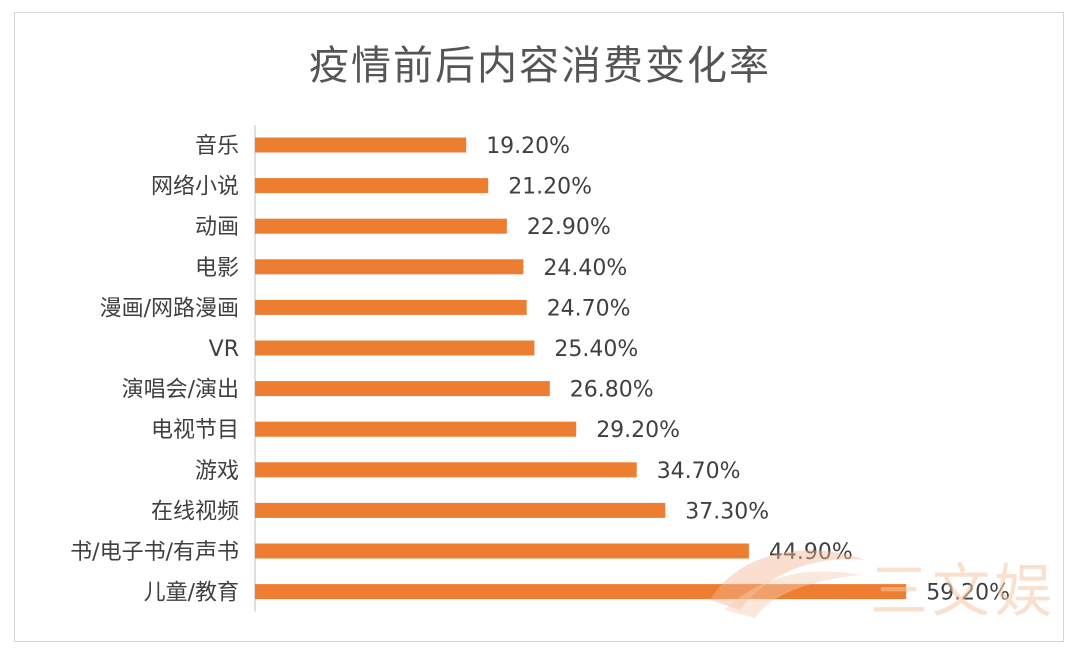 The width and height of the screenshot is (1080, 653). I want to click on category-label: 电影, so click(217, 268).